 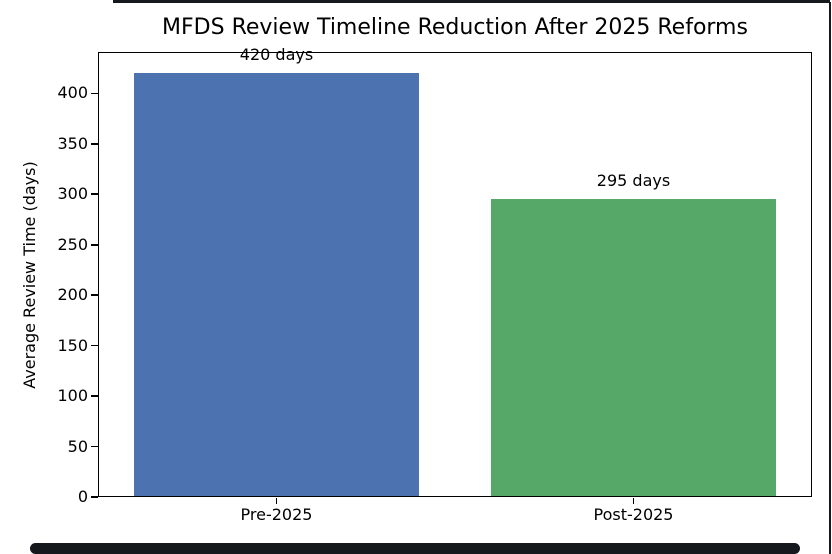 What do you see at coordinates (72, 244) in the screenshot?
I see `y-tick-label: 250` at bounding box center [72, 244].